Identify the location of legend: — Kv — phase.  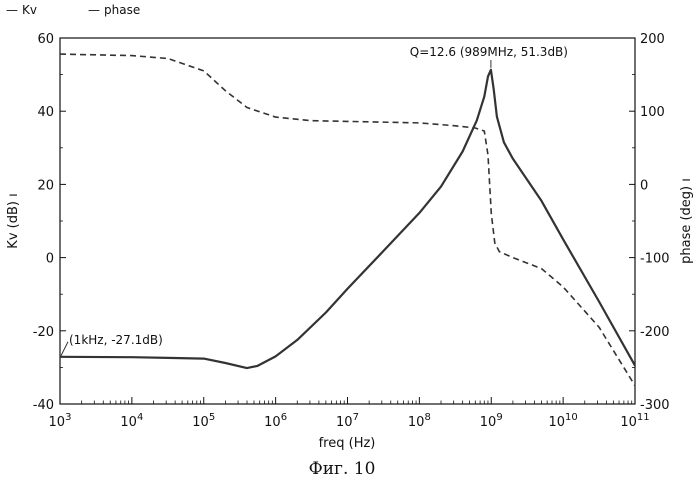
(73, 10).